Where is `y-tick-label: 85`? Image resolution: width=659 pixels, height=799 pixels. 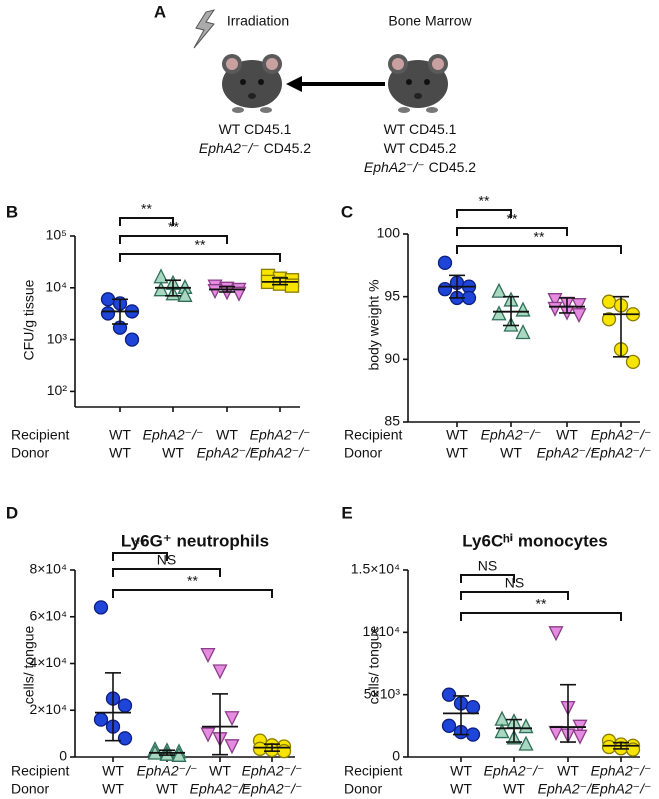 y-tick-label: 85 is located at coordinates (392, 421).